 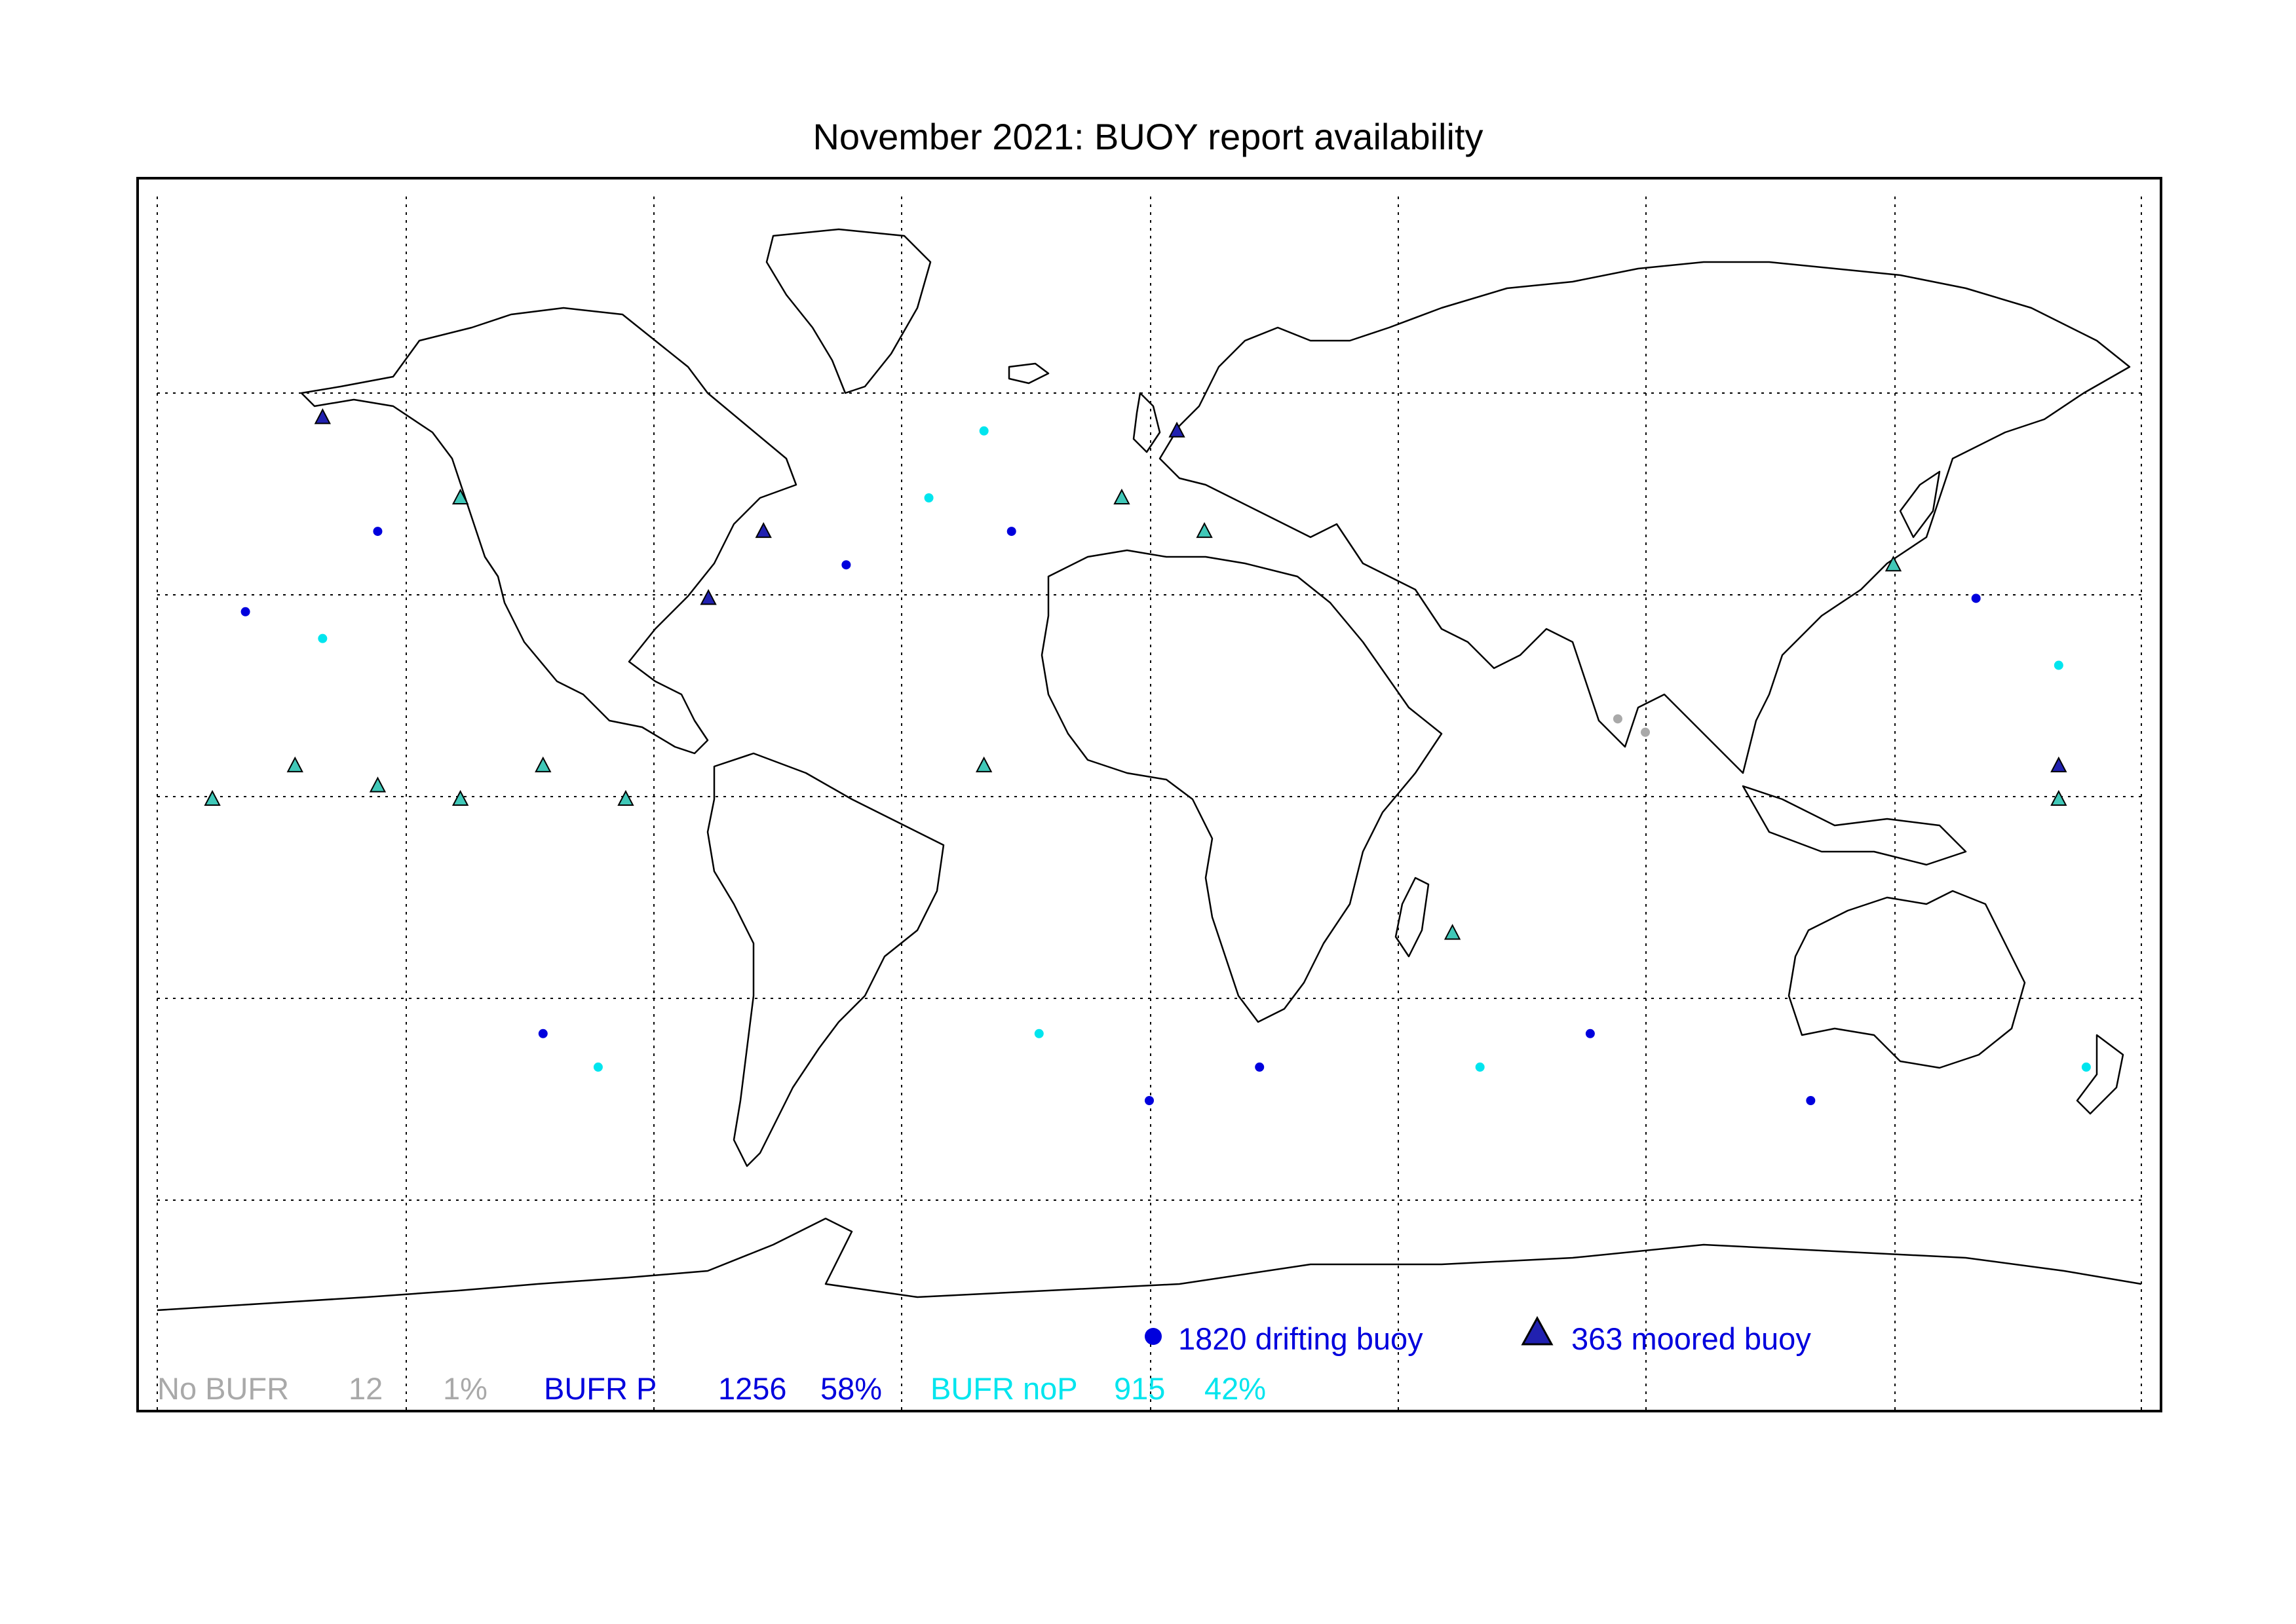 I want to click on legend-moored: 363 moored buoy, so click(x=1691, y=1339).